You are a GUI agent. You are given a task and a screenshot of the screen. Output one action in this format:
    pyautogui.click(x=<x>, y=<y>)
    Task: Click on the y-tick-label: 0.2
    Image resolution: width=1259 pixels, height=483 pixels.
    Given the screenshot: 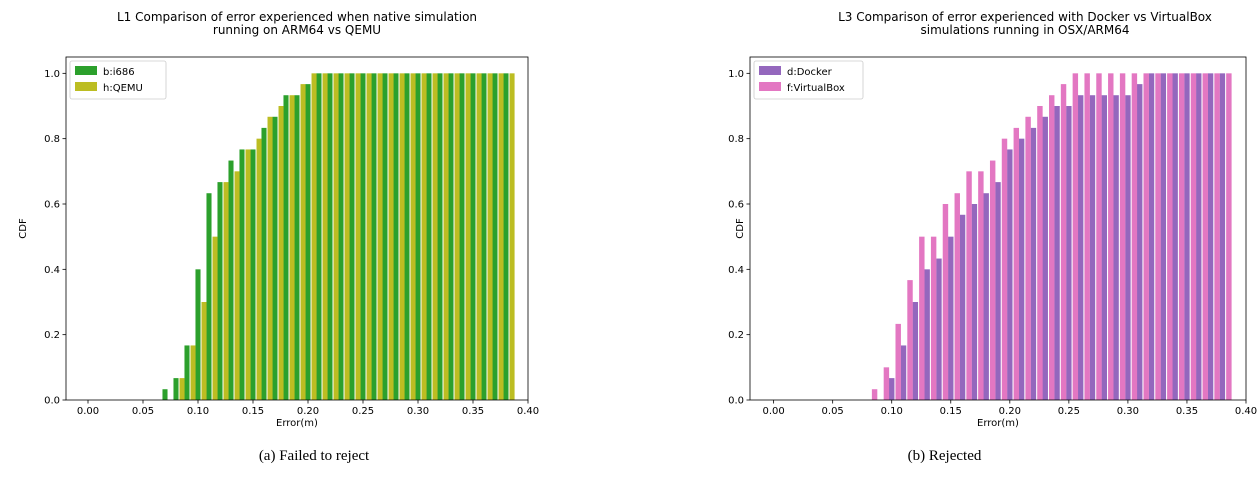 What is the action you would take?
    pyautogui.click(x=52, y=335)
    